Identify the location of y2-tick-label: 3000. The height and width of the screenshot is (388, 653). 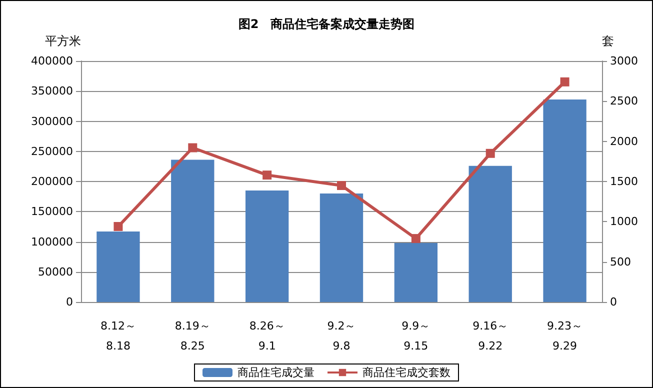
(624, 61).